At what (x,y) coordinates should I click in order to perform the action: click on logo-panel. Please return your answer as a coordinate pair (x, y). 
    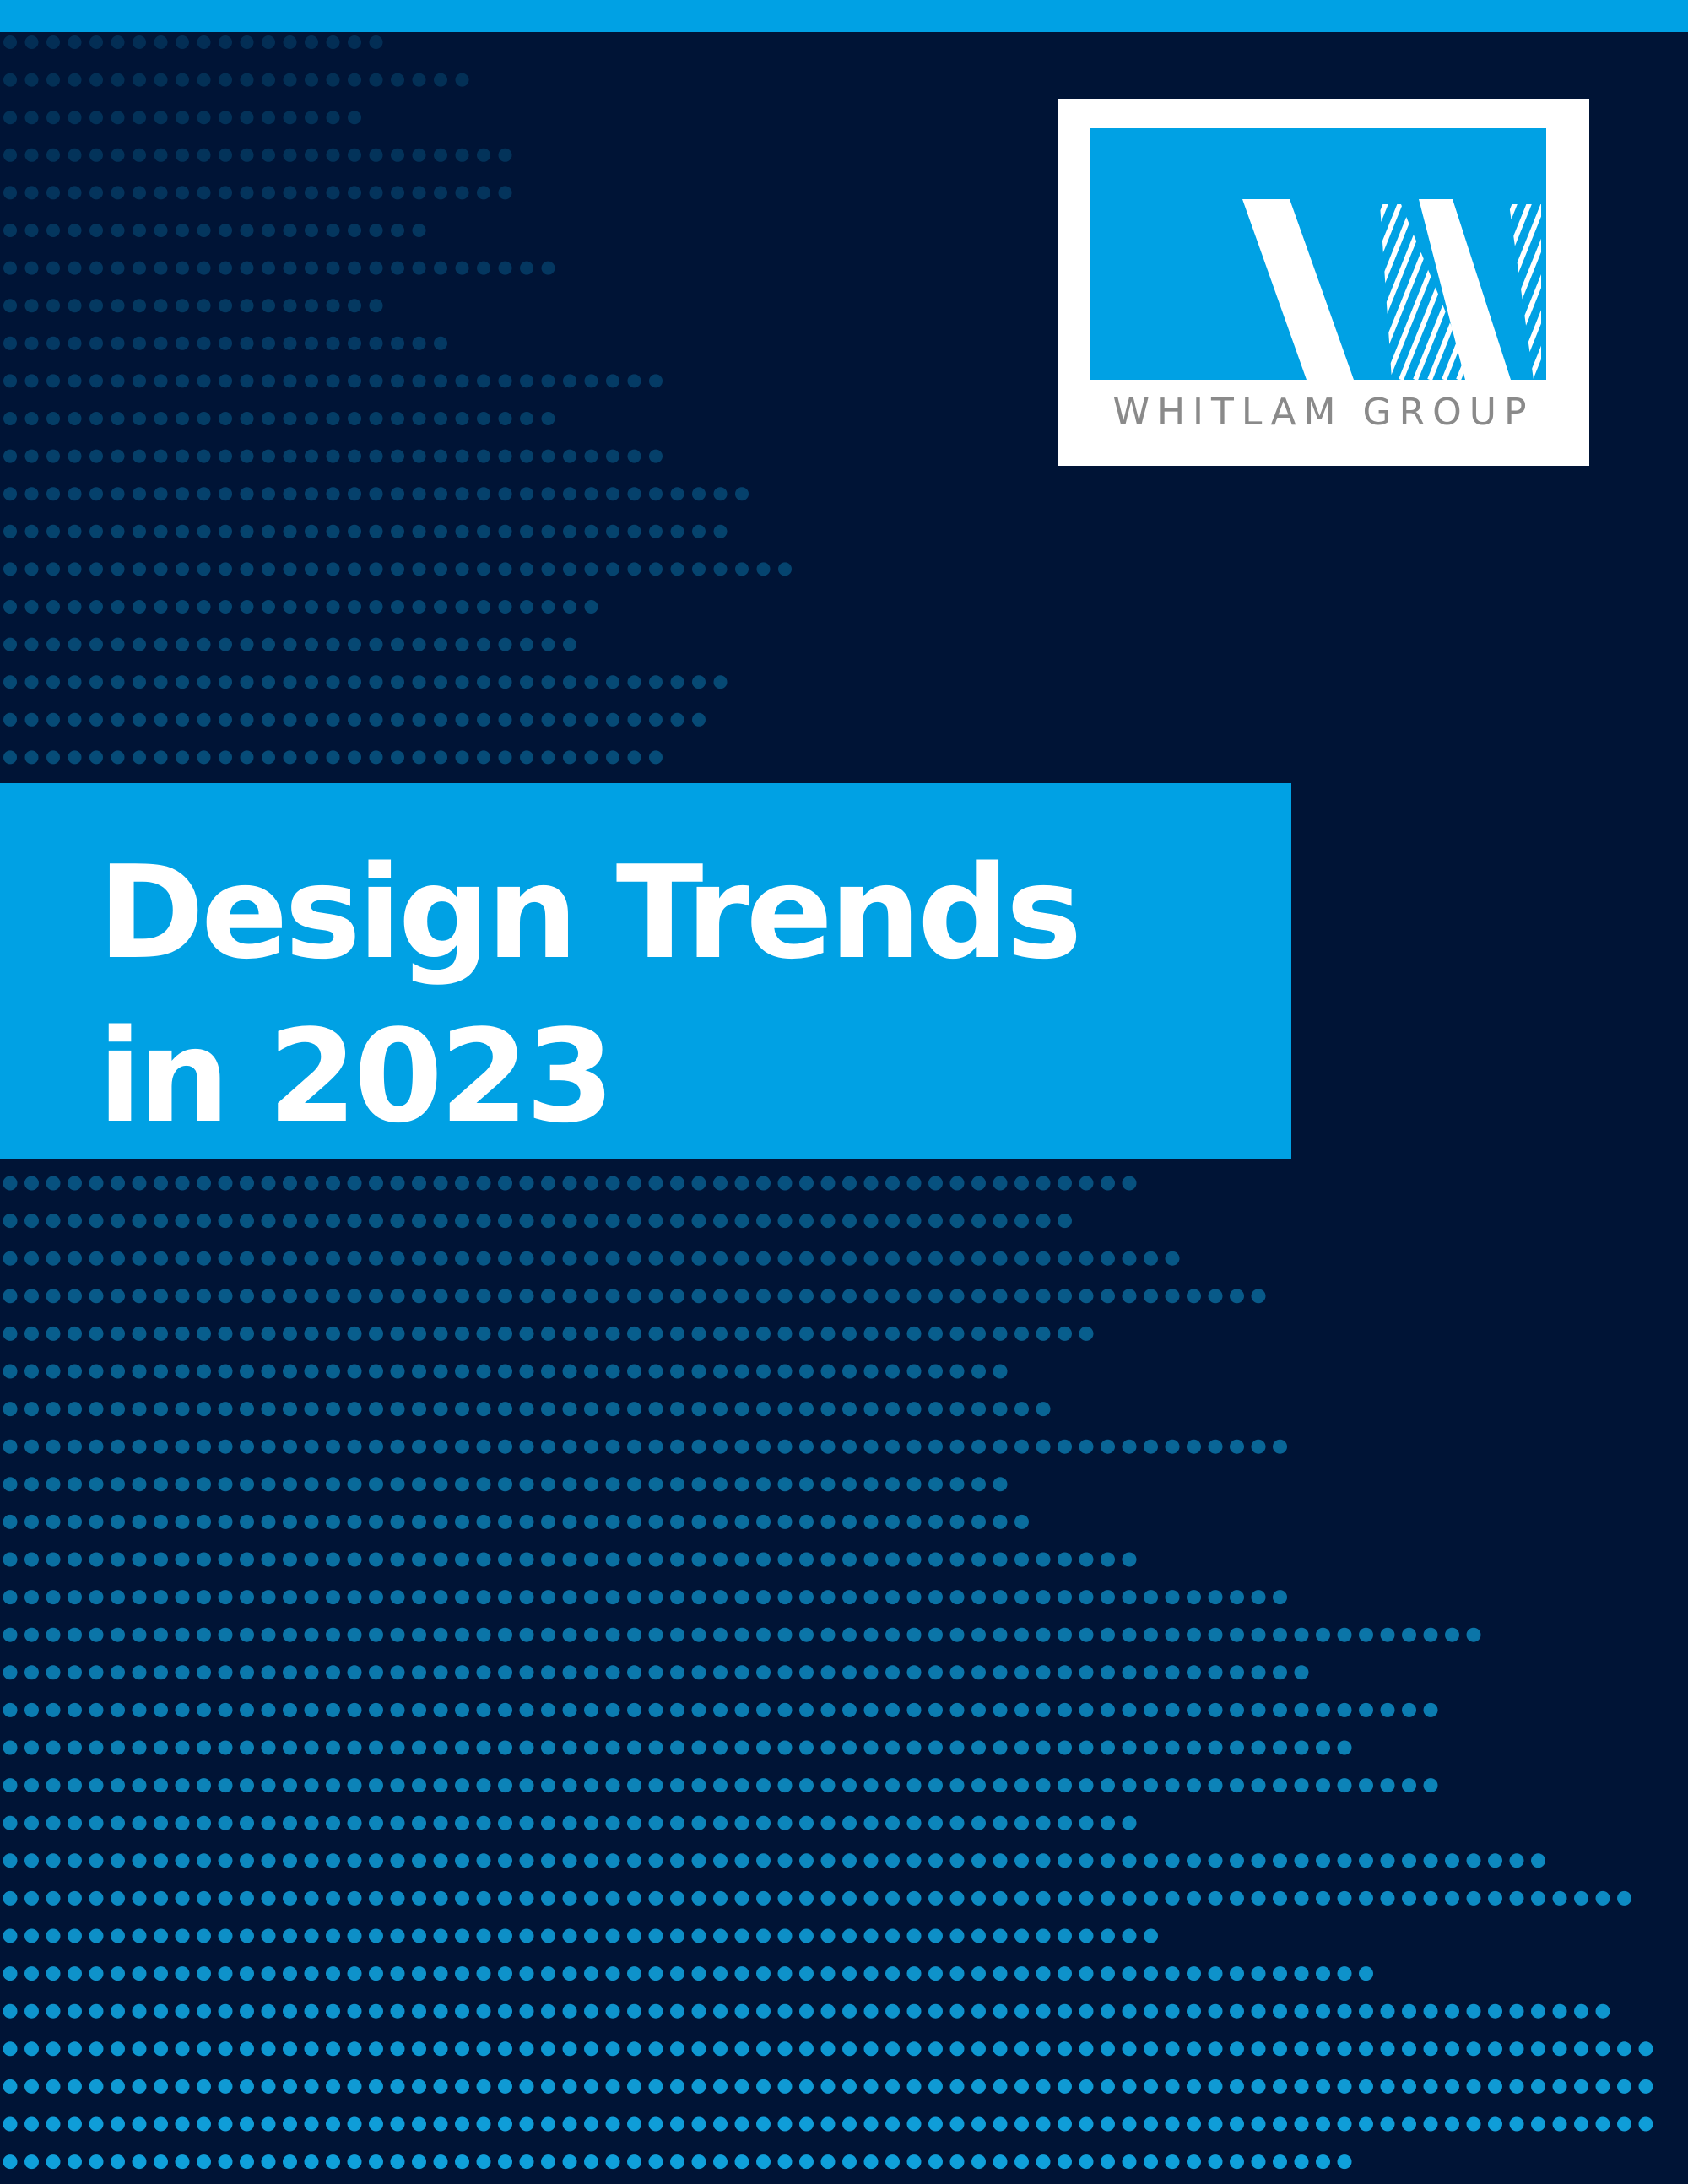
    Looking at the image, I should click on (1318, 254).